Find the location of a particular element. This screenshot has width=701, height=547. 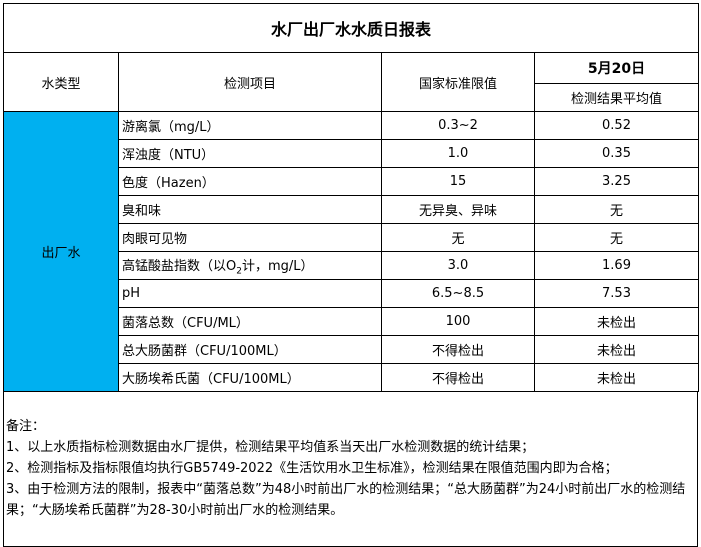

header-item: 检测项目 is located at coordinates (250, 82).